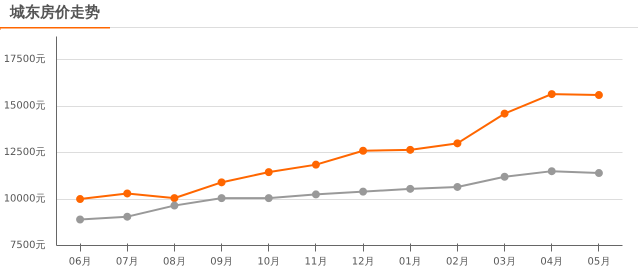  What do you see at coordinates (504, 262) in the screenshot?
I see `x-tick-label: 03月` at bounding box center [504, 262].